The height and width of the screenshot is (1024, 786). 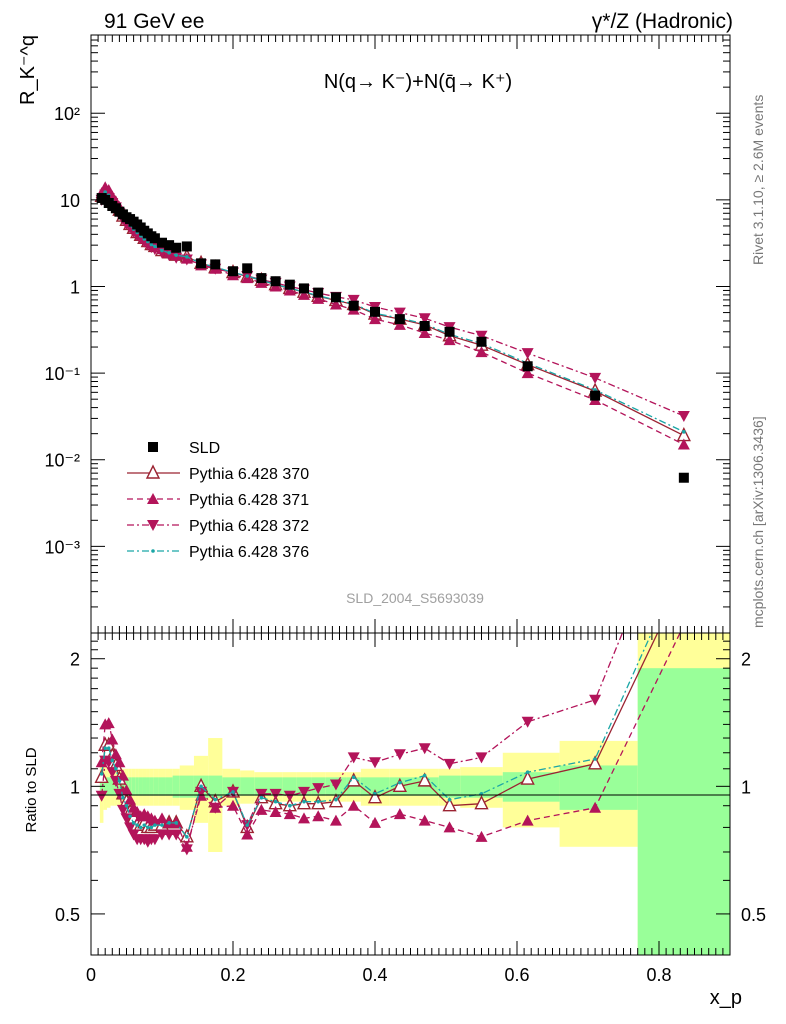 I want to click on y-tick-label: 10⁻³, so click(x=62, y=547).